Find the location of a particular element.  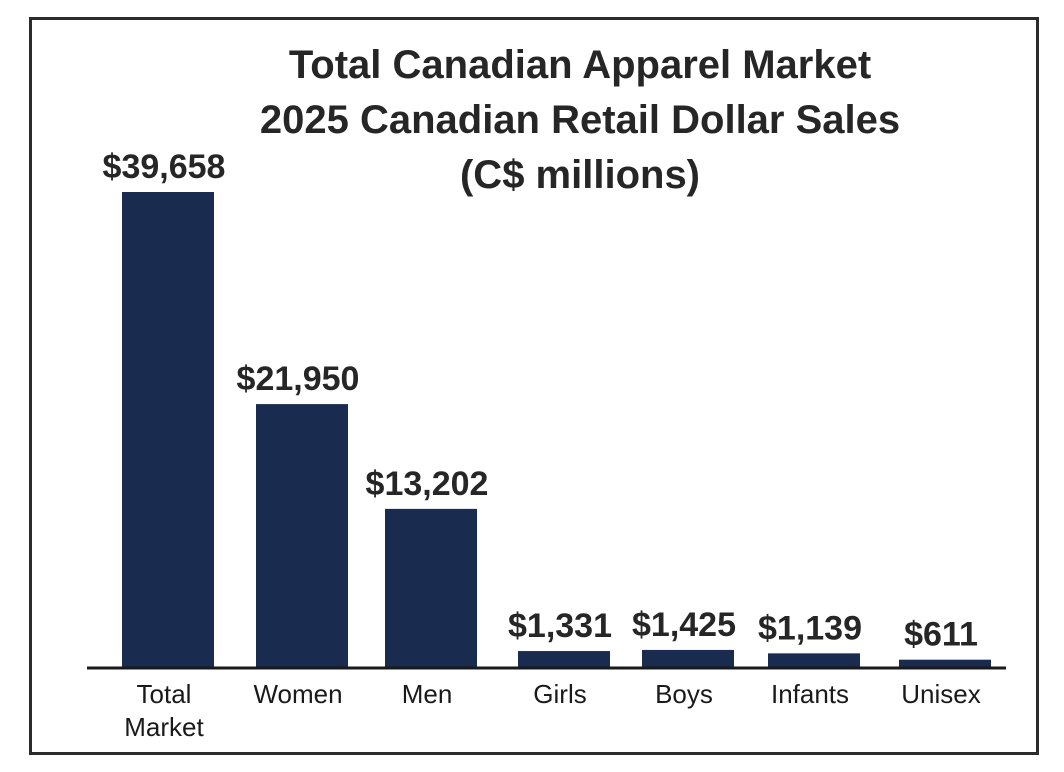

value-label-2: $13,202 is located at coordinates (427, 484).